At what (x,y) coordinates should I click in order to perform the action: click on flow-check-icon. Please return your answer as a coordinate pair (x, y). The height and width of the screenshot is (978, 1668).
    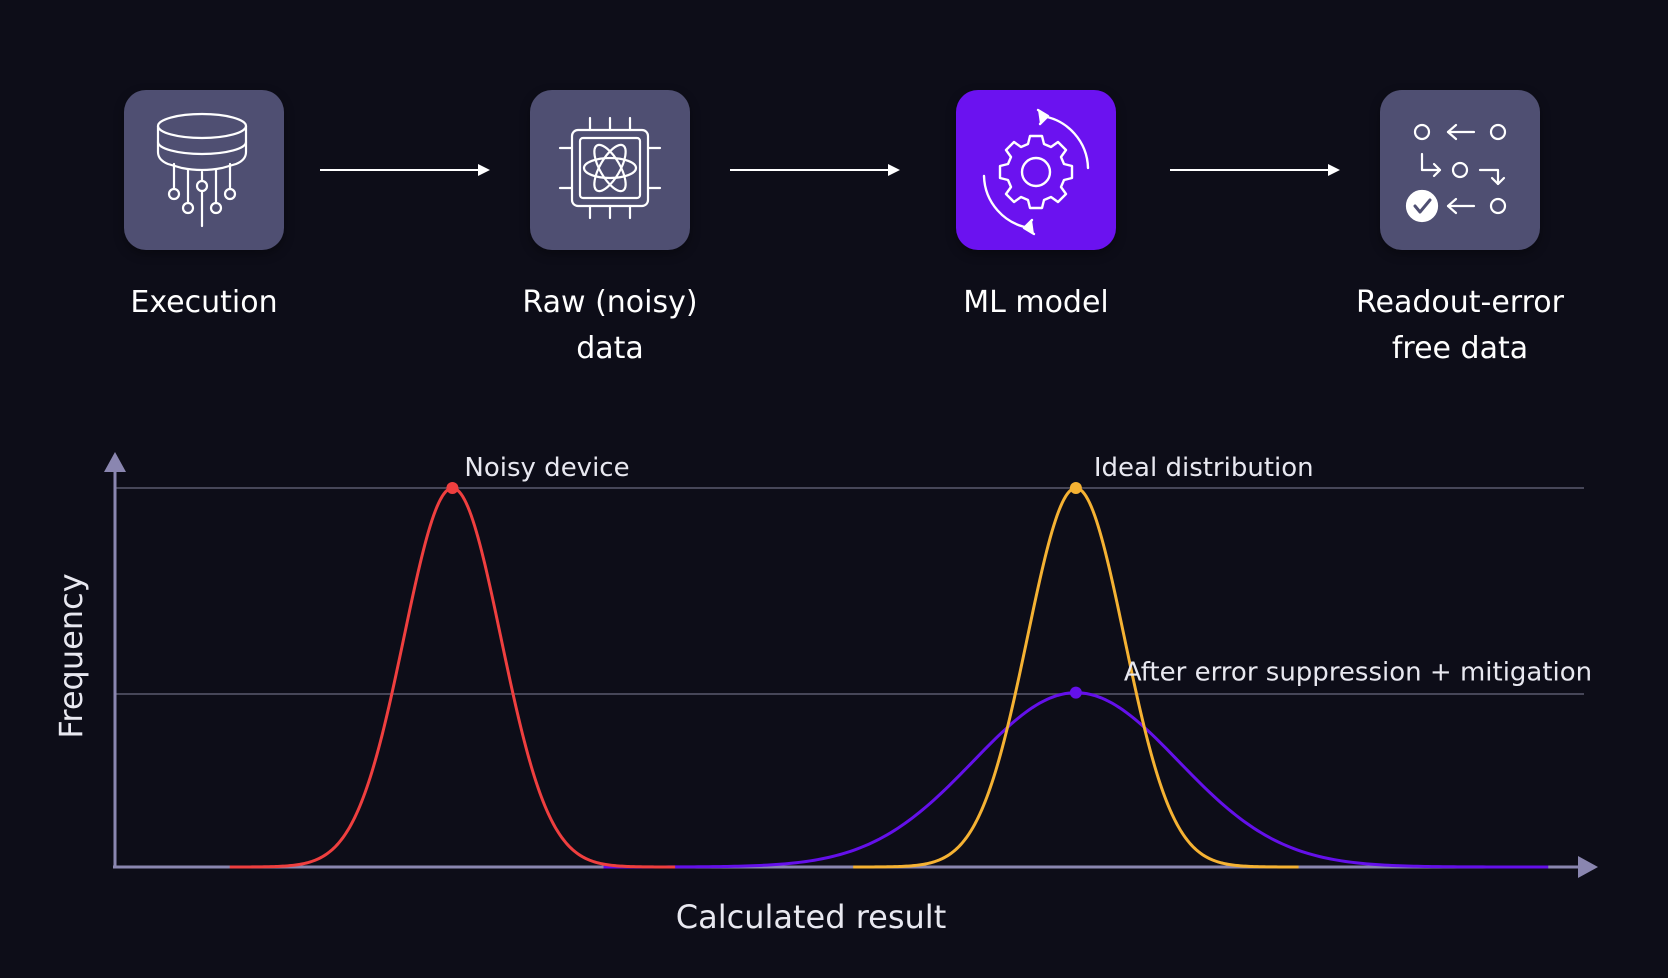
    Looking at the image, I should click on (1456, 173).